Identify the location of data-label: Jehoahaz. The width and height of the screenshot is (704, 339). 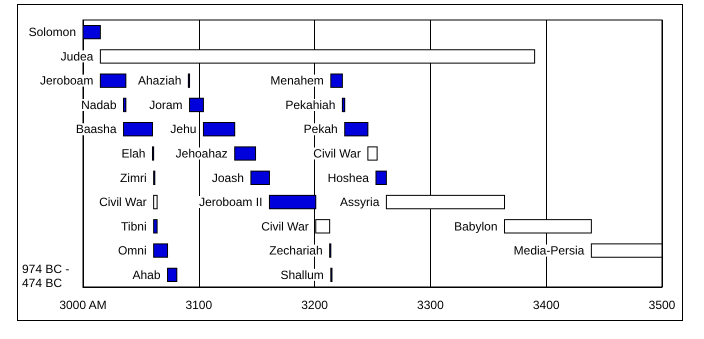
(202, 153).